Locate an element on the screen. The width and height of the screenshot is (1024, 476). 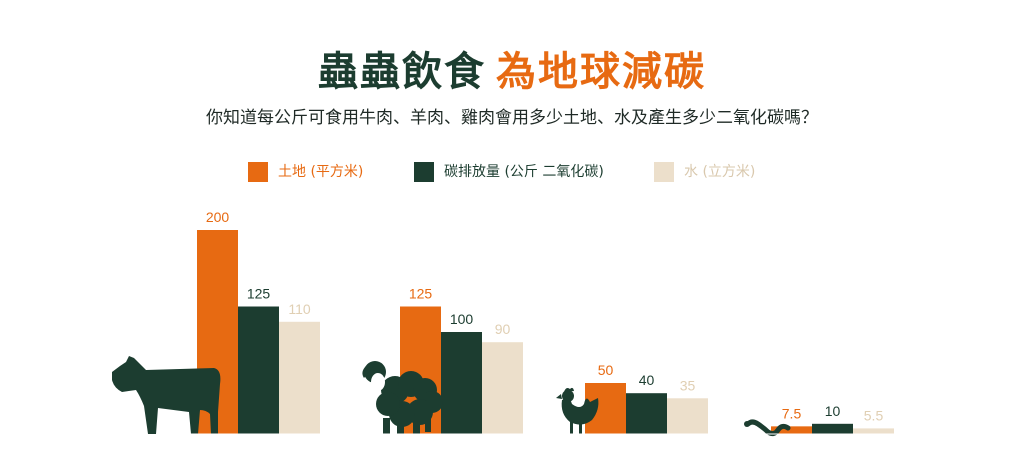
data-label-carbon-2: 40 is located at coordinates (647, 380).